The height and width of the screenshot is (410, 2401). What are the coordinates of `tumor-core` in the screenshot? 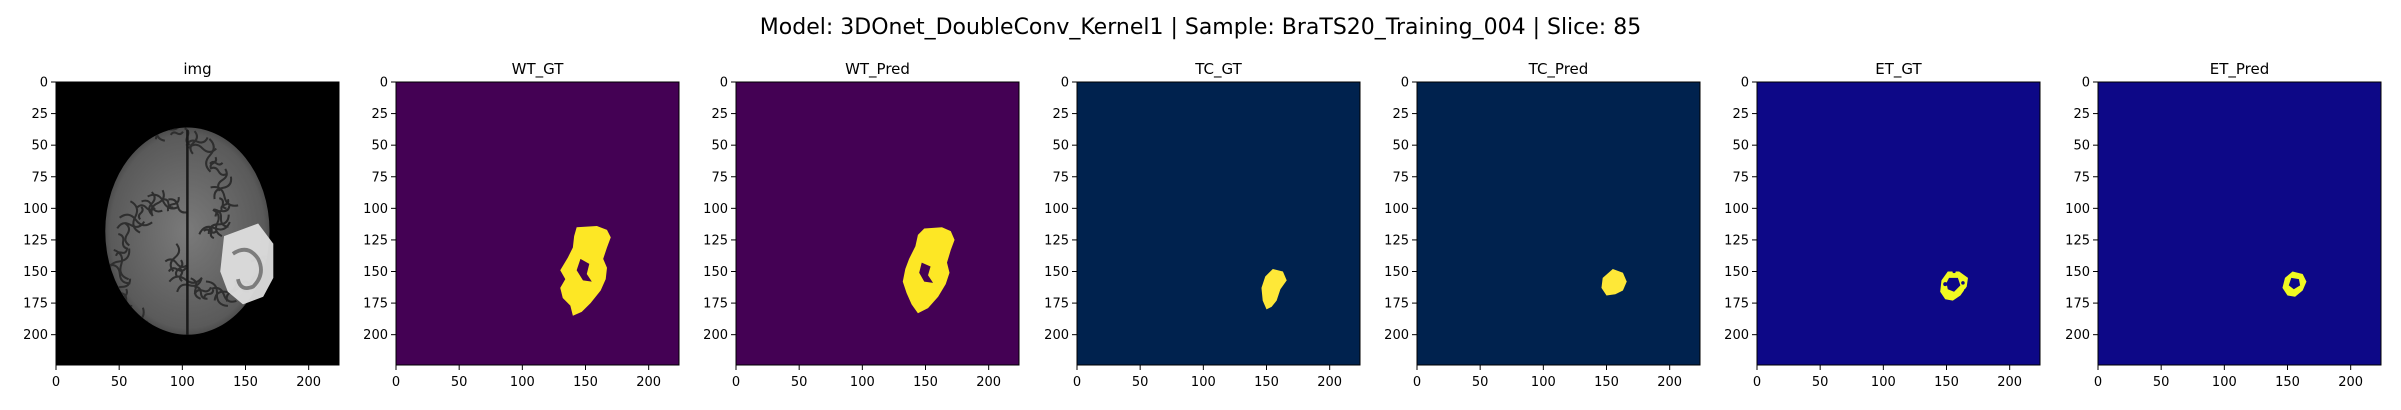 It's located at (247, 268).